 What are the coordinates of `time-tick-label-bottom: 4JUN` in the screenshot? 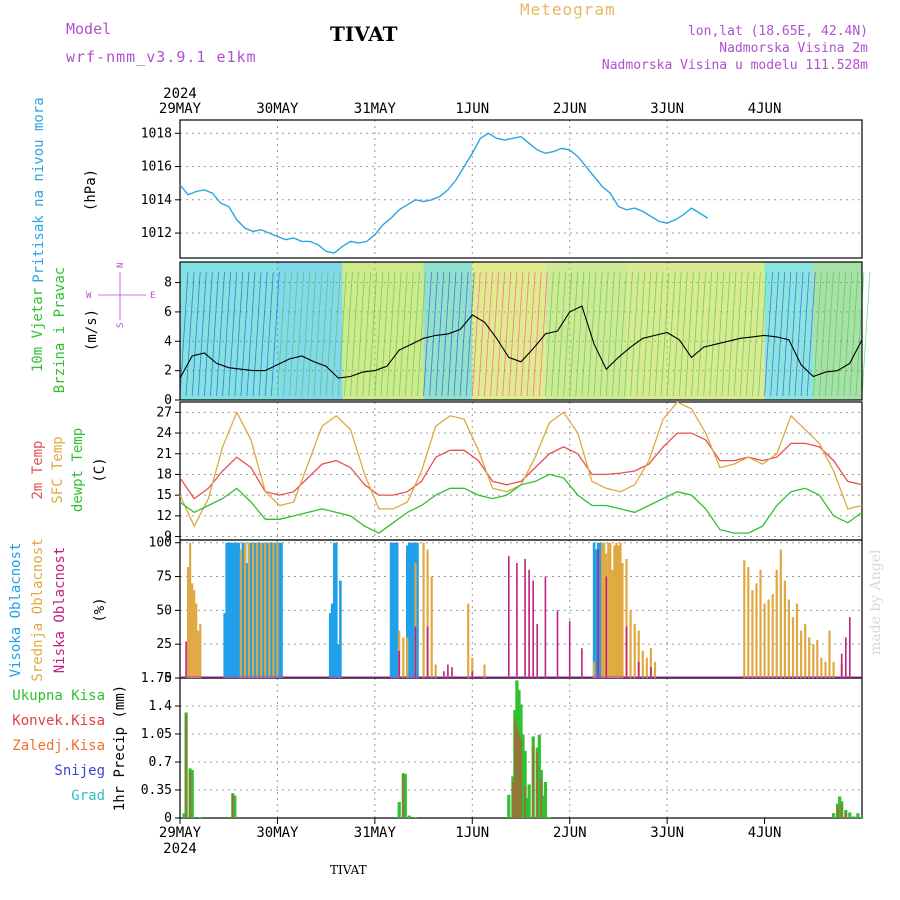 It's located at (765, 833).